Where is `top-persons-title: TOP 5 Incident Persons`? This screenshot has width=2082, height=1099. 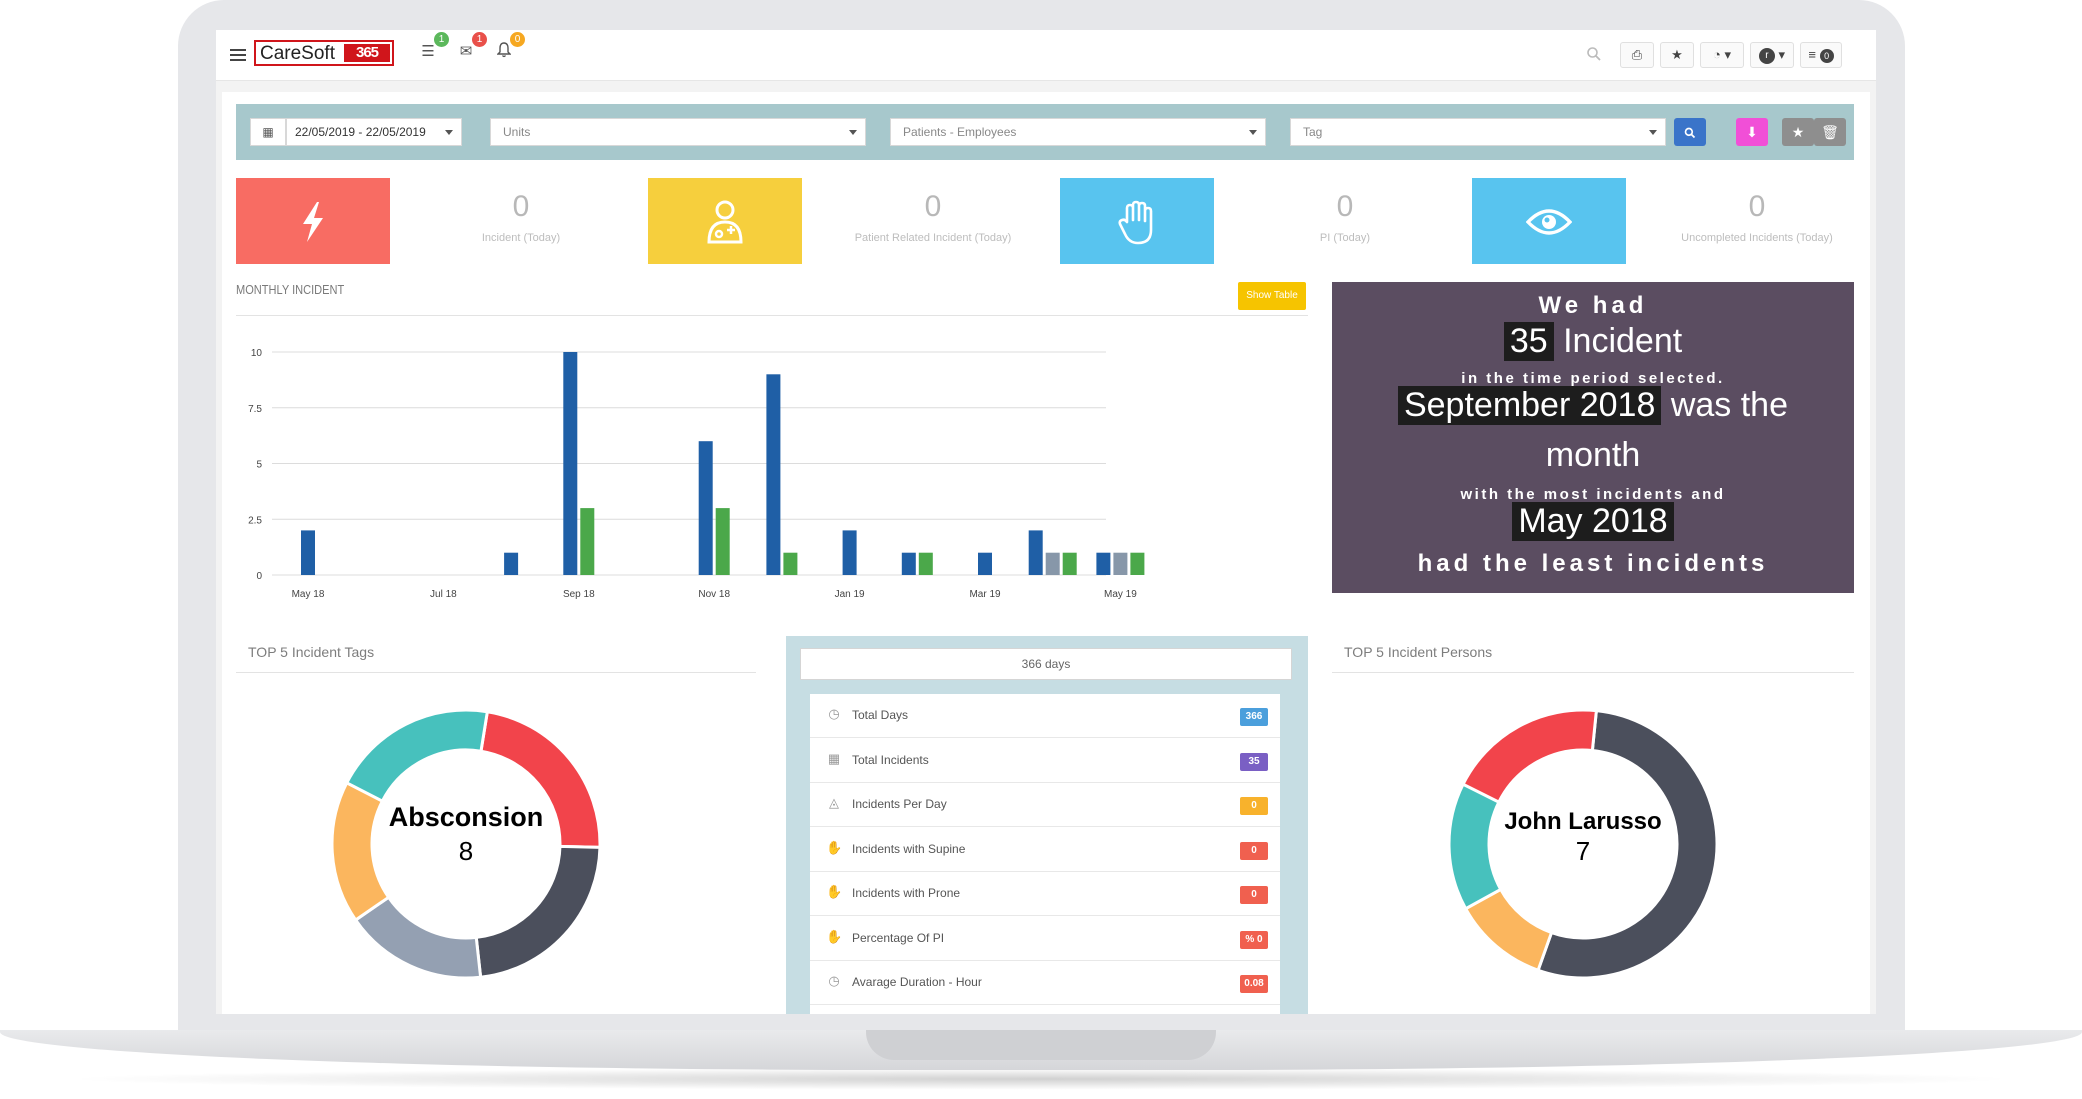 top-persons-title: TOP 5 Incident Persons is located at coordinates (1418, 652).